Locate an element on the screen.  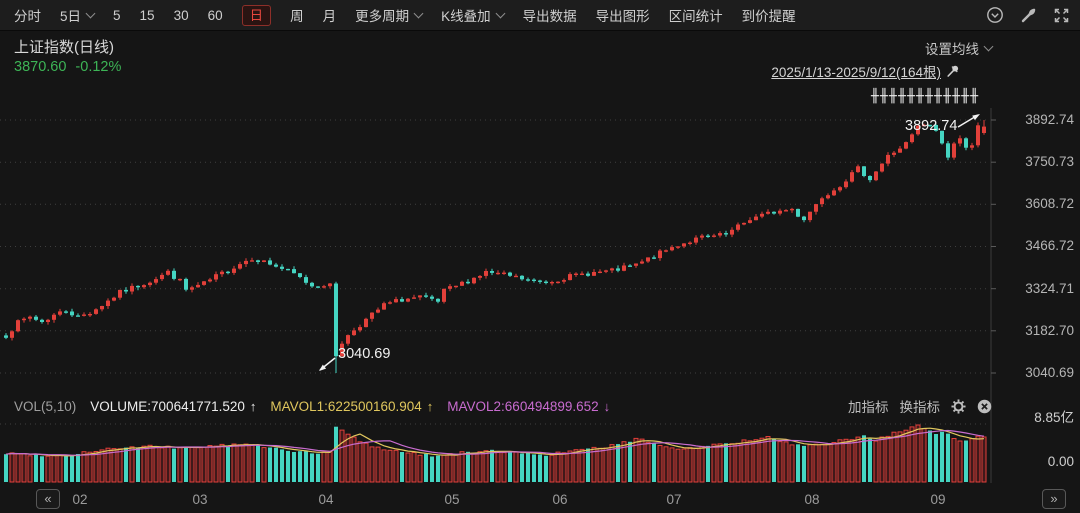
toolbar-item-4: 30 is located at coordinates (181, 15).